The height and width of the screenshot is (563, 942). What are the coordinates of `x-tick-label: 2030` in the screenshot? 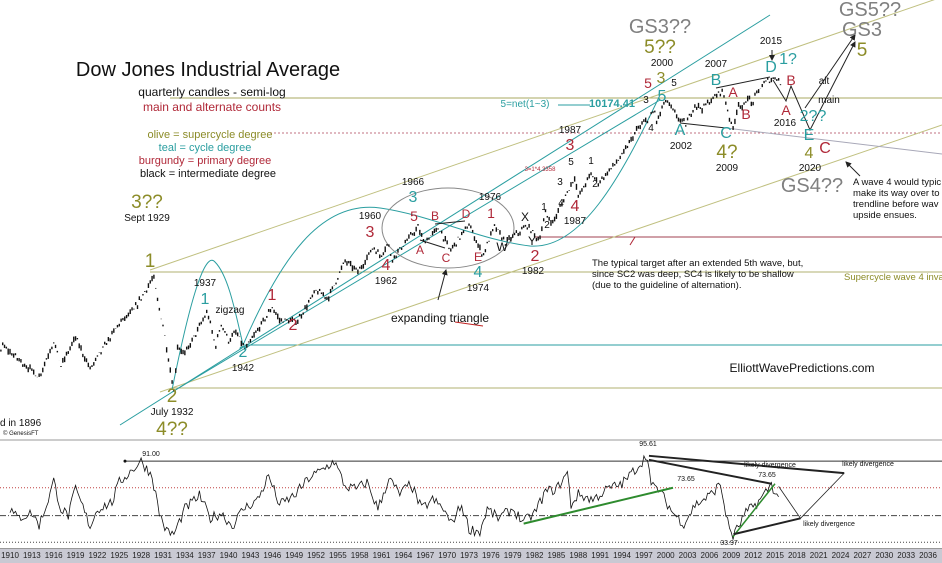 It's located at (884, 555).